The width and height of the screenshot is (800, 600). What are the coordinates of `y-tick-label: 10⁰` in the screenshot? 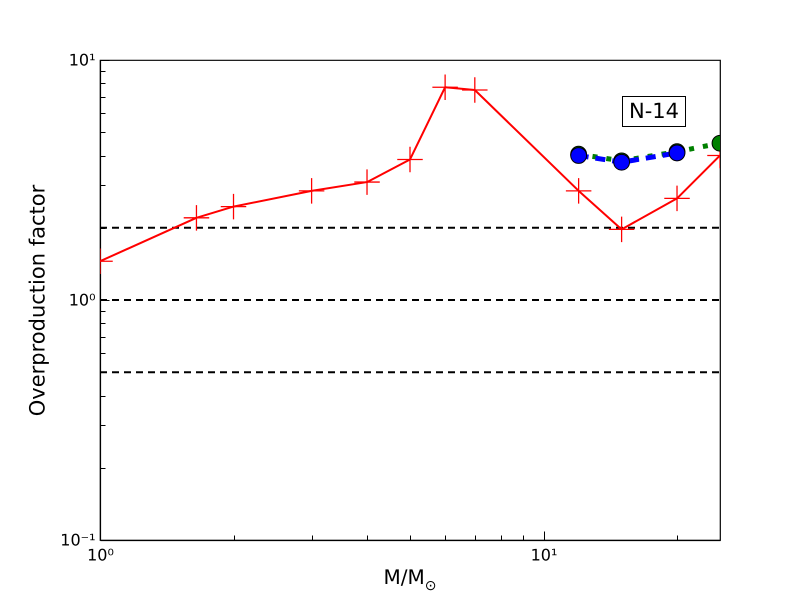 It's located at (82, 300).